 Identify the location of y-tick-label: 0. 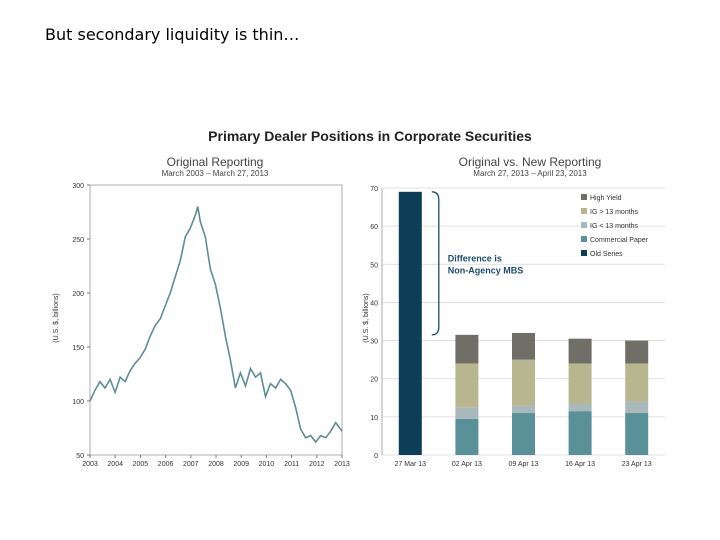
(376, 456).